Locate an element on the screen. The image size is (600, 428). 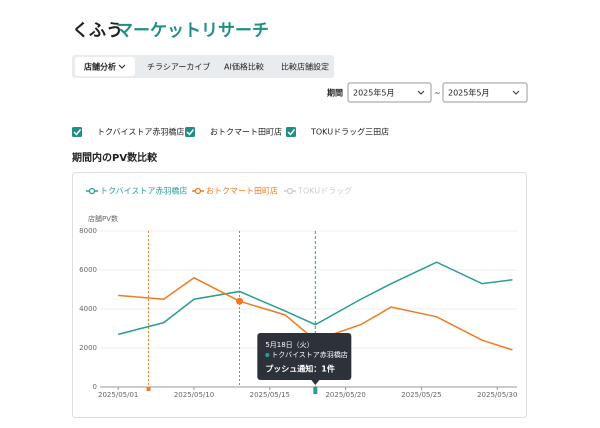
legend-label: おトクマート田町店 is located at coordinates (242, 191).